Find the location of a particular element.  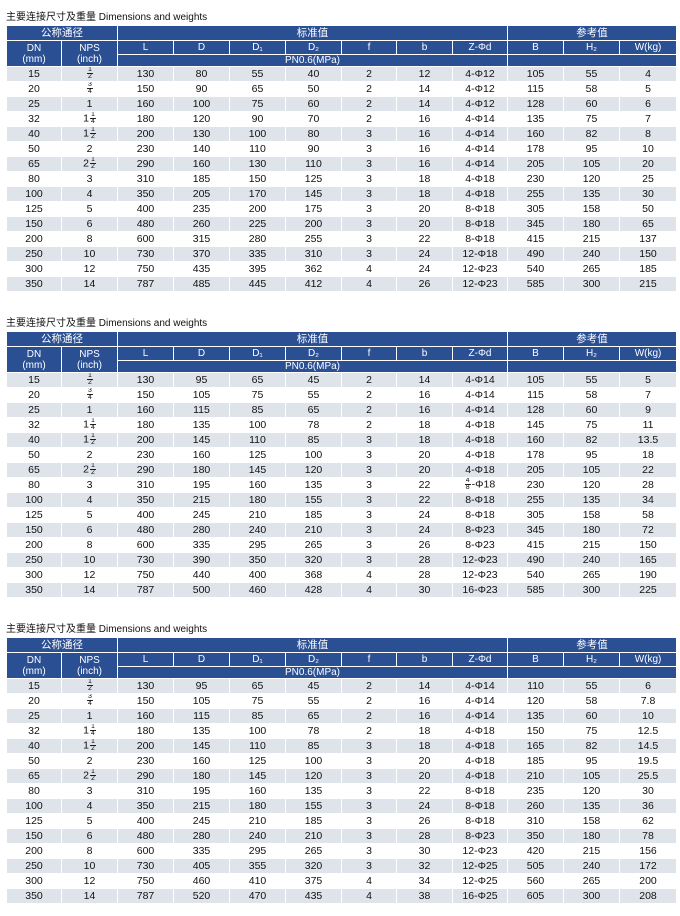

cell-d1: 295 is located at coordinates (257, 545).